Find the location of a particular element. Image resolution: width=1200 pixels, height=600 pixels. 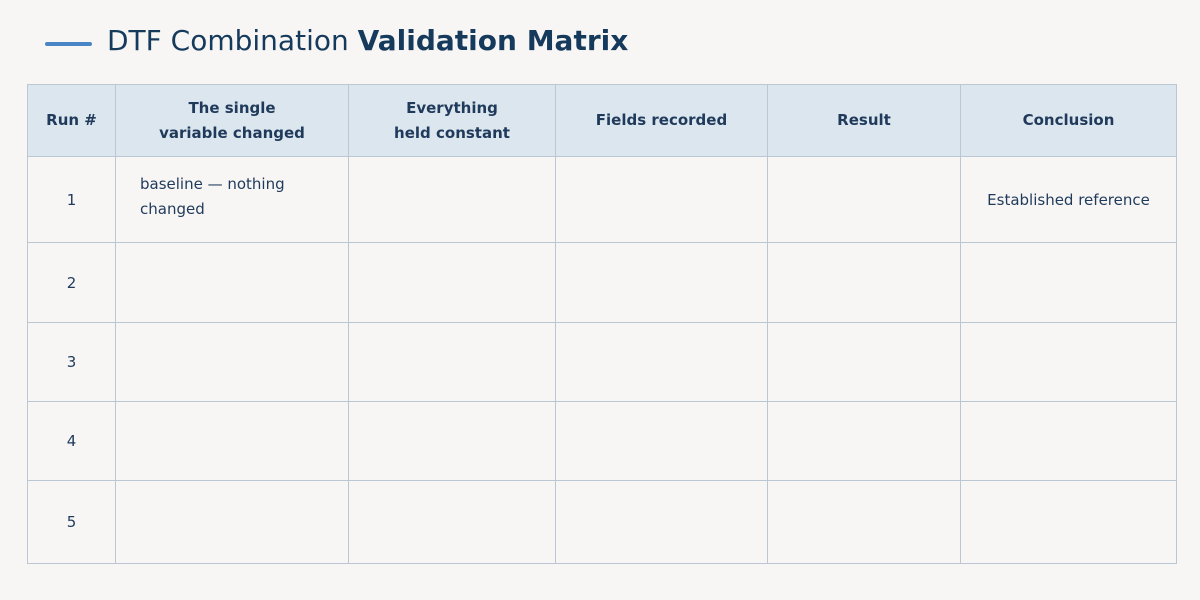

column-header-text: Conclusion is located at coordinates (1068, 120).